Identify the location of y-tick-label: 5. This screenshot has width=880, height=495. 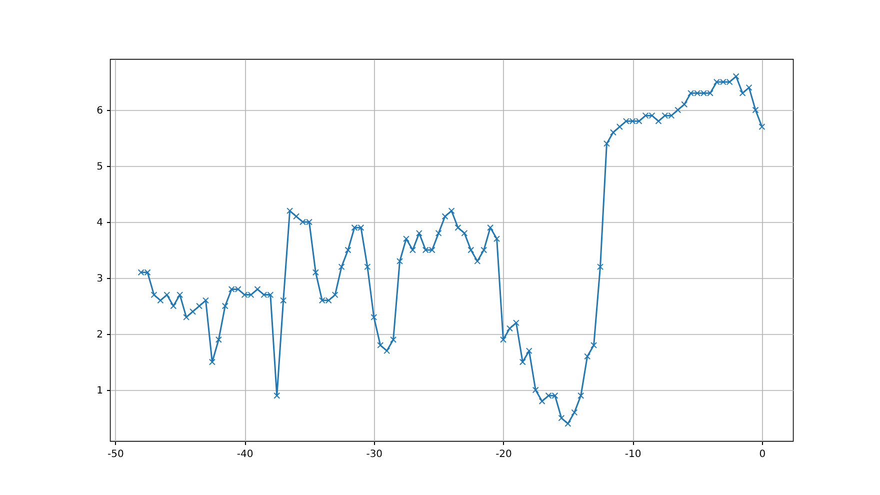
(99, 166).